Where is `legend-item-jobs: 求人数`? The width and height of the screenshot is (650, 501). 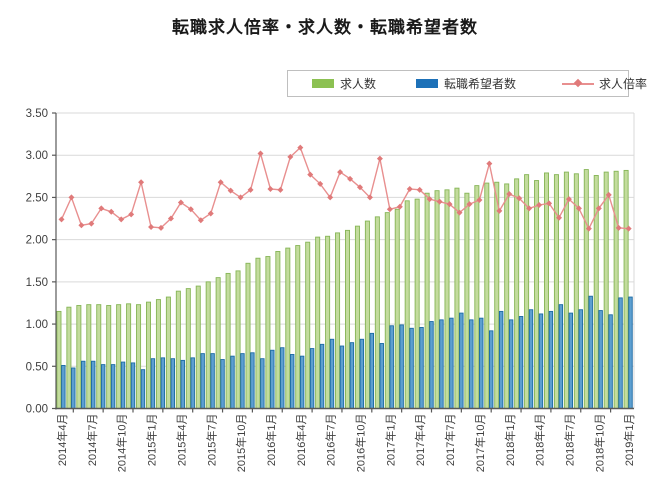
legend-item-jobs: 求人数 is located at coordinates (344, 83).